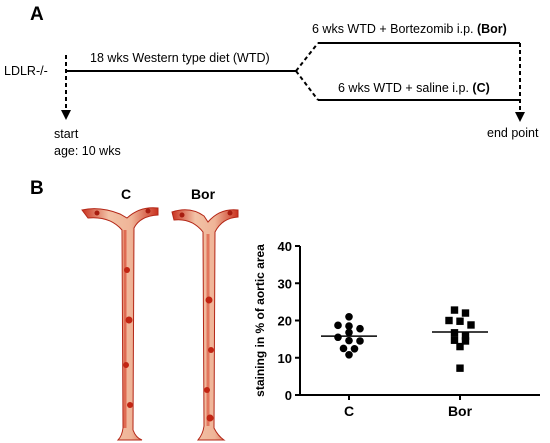 This screenshot has height=443, width=550. I want to click on bor-arm-abbr: (Bor), so click(491, 29).